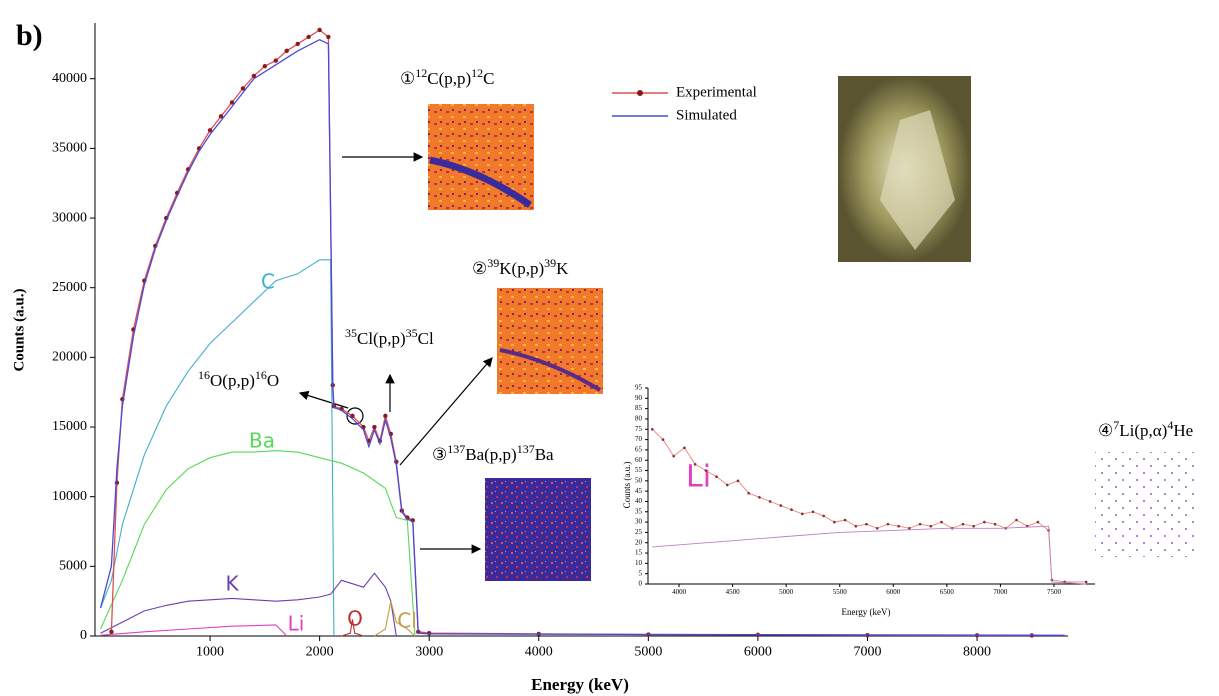 The width and height of the screenshot is (1219, 696). I want to click on annotation-text: O(p,p), so click(232, 380).